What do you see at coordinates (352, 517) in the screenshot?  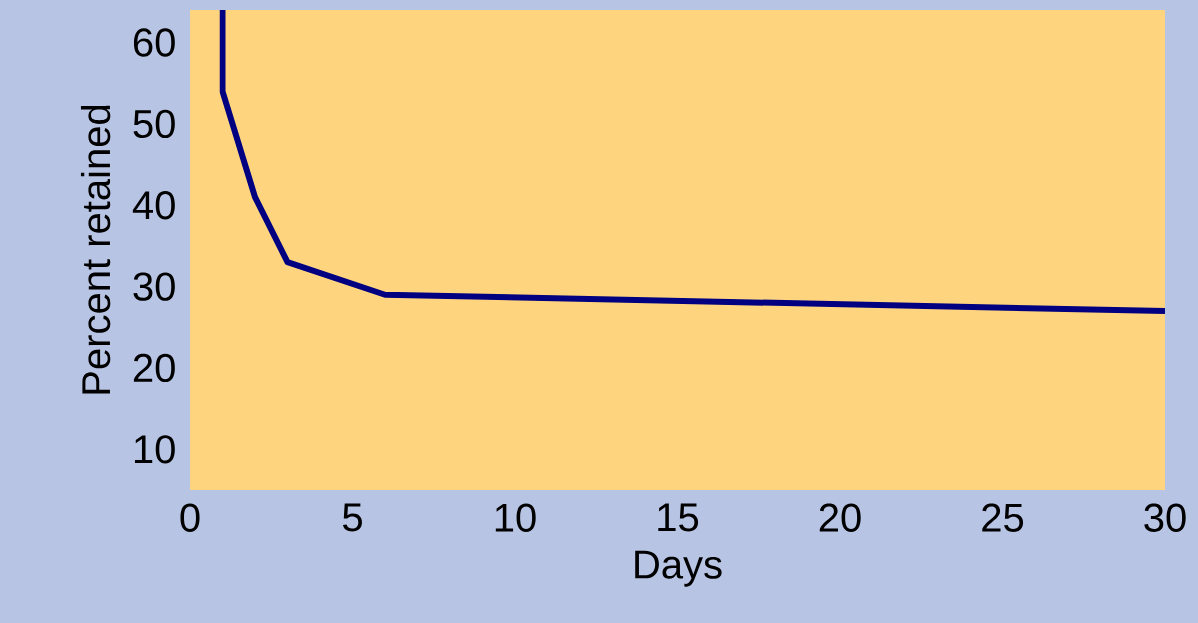 I see `x-tick-label: 5` at bounding box center [352, 517].